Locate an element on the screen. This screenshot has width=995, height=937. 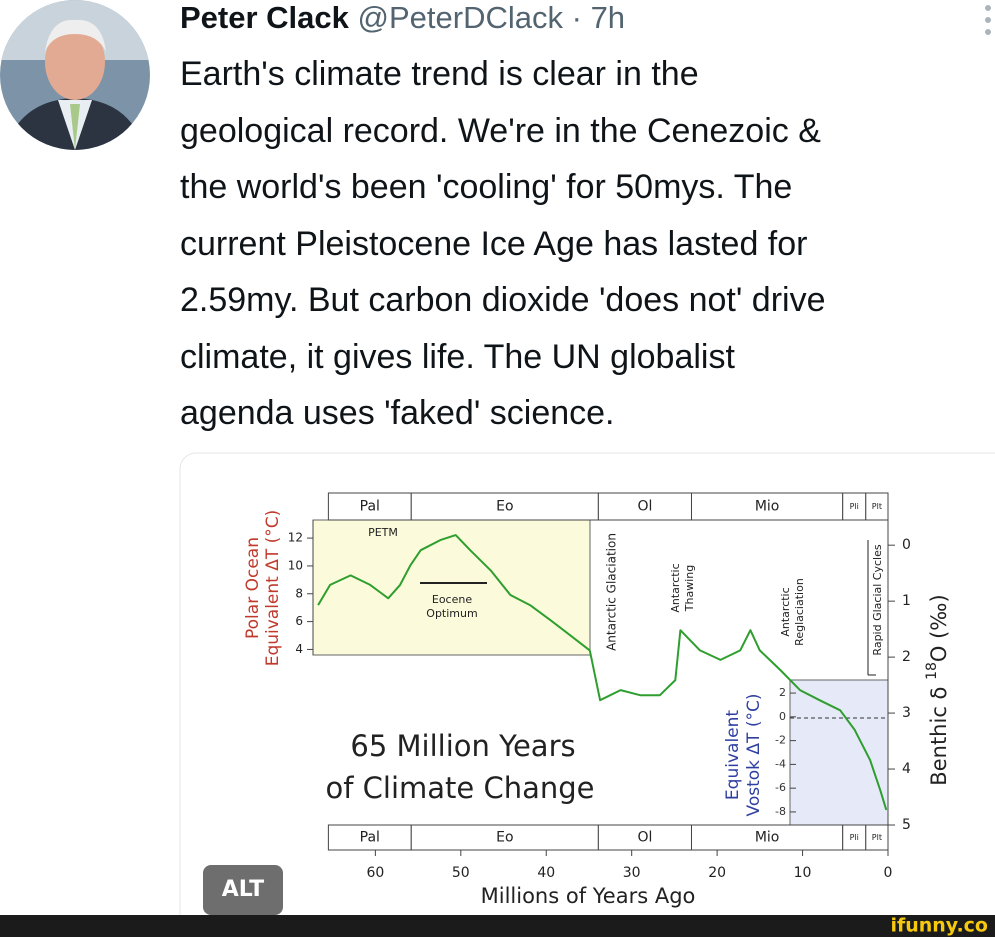
y-axis-title-part: O (‰) is located at coordinates (939, 628).